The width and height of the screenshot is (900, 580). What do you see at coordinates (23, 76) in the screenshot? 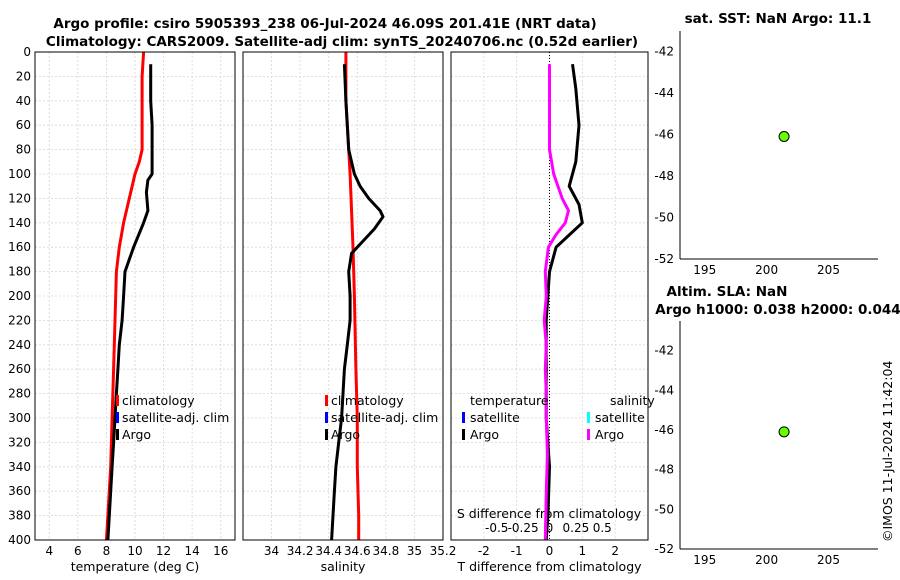
I see `y-tick-label: 20` at bounding box center [23, 76].